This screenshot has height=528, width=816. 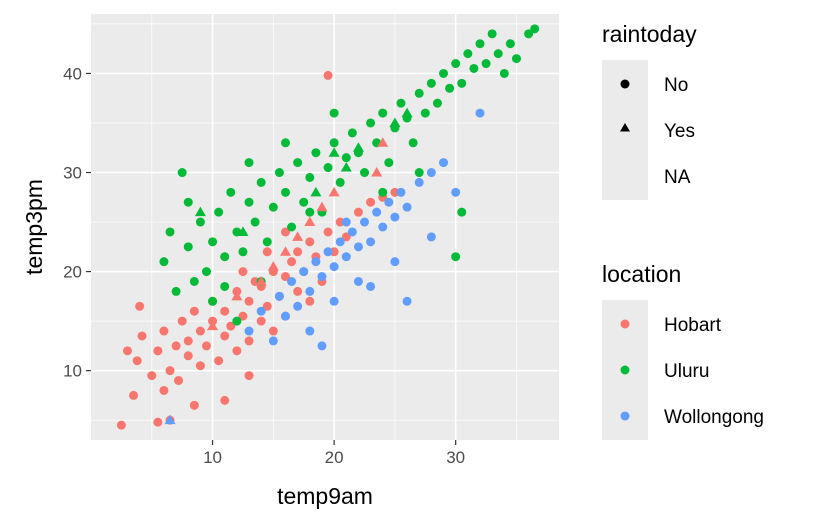 What do you see at coordinates (72, 272) in the screenshot?
I see `y-tick-label: 20` at bounding box center [72, 272].